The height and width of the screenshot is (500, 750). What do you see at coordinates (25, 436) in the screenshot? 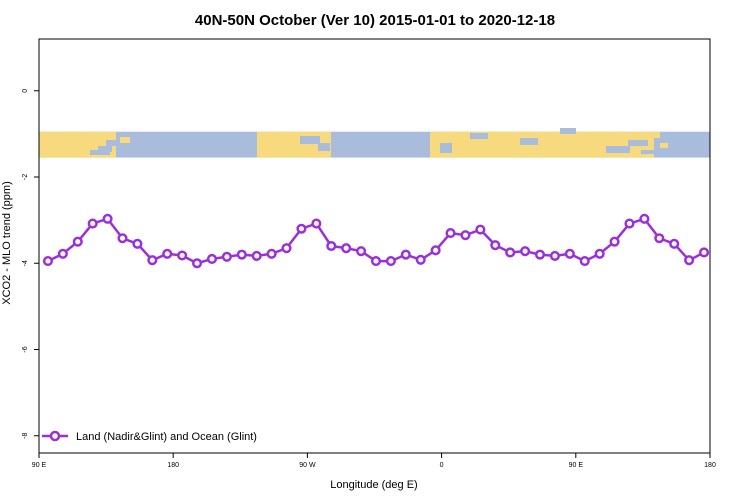
I see `y-tick-label-4: -8` at bounding box center [25, 436].